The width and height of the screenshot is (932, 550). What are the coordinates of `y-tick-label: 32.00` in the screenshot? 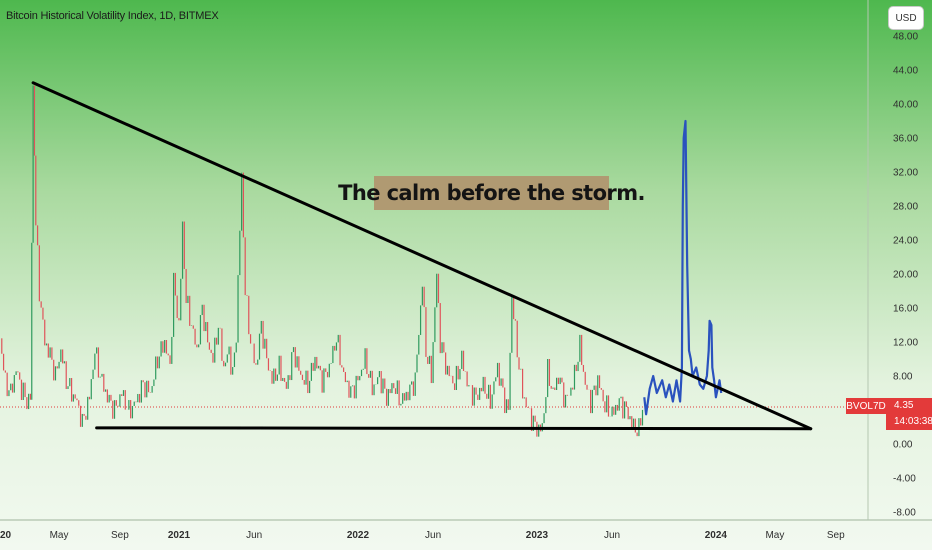 It's located at (905, 173).